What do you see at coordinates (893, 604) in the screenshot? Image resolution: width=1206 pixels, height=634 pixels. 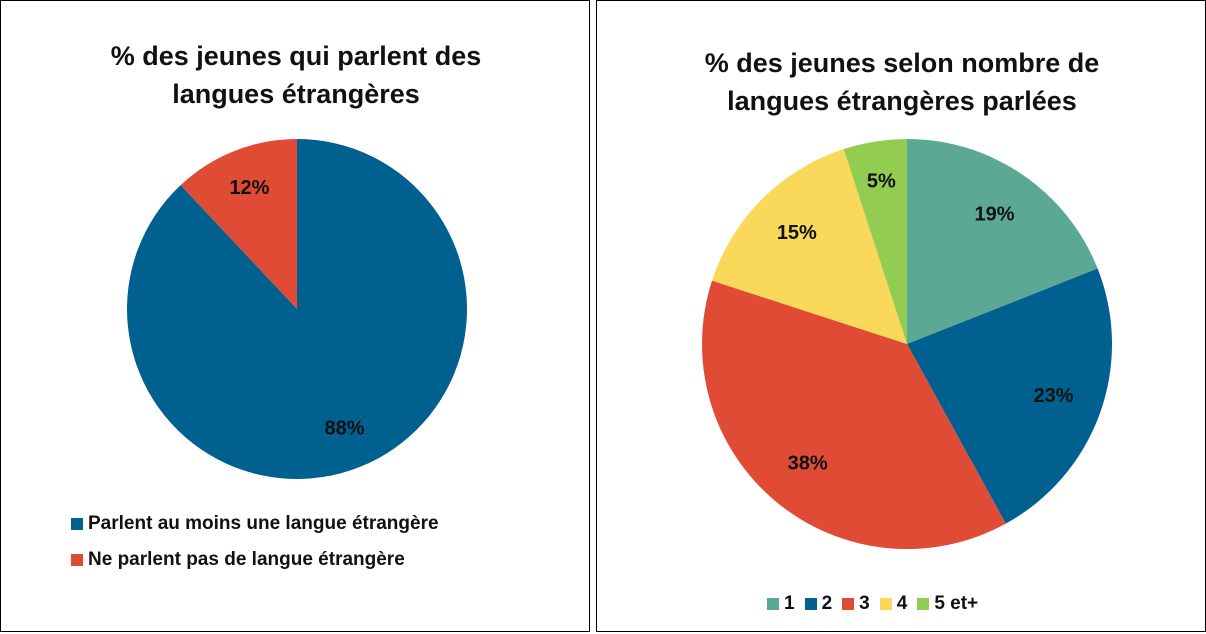 I see `legend-item: 4` at bounding box center [893, 604].